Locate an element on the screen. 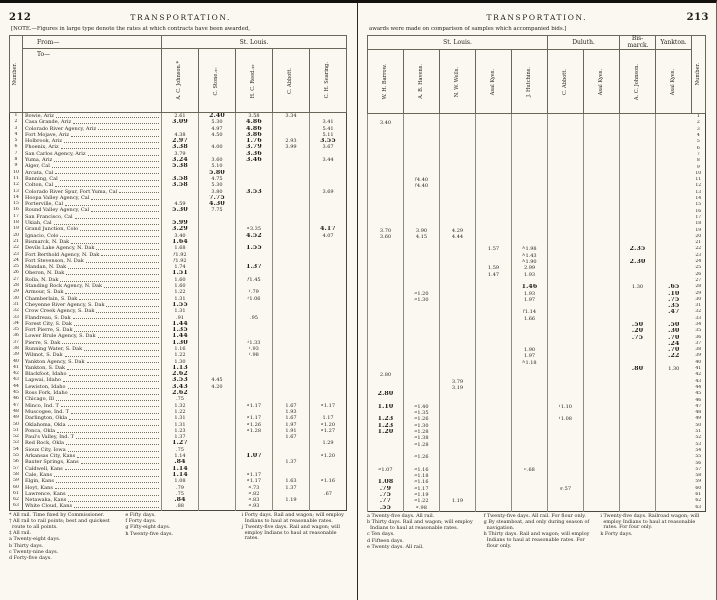  rate-cell: 4.30 is located at coordinates (217, 204).